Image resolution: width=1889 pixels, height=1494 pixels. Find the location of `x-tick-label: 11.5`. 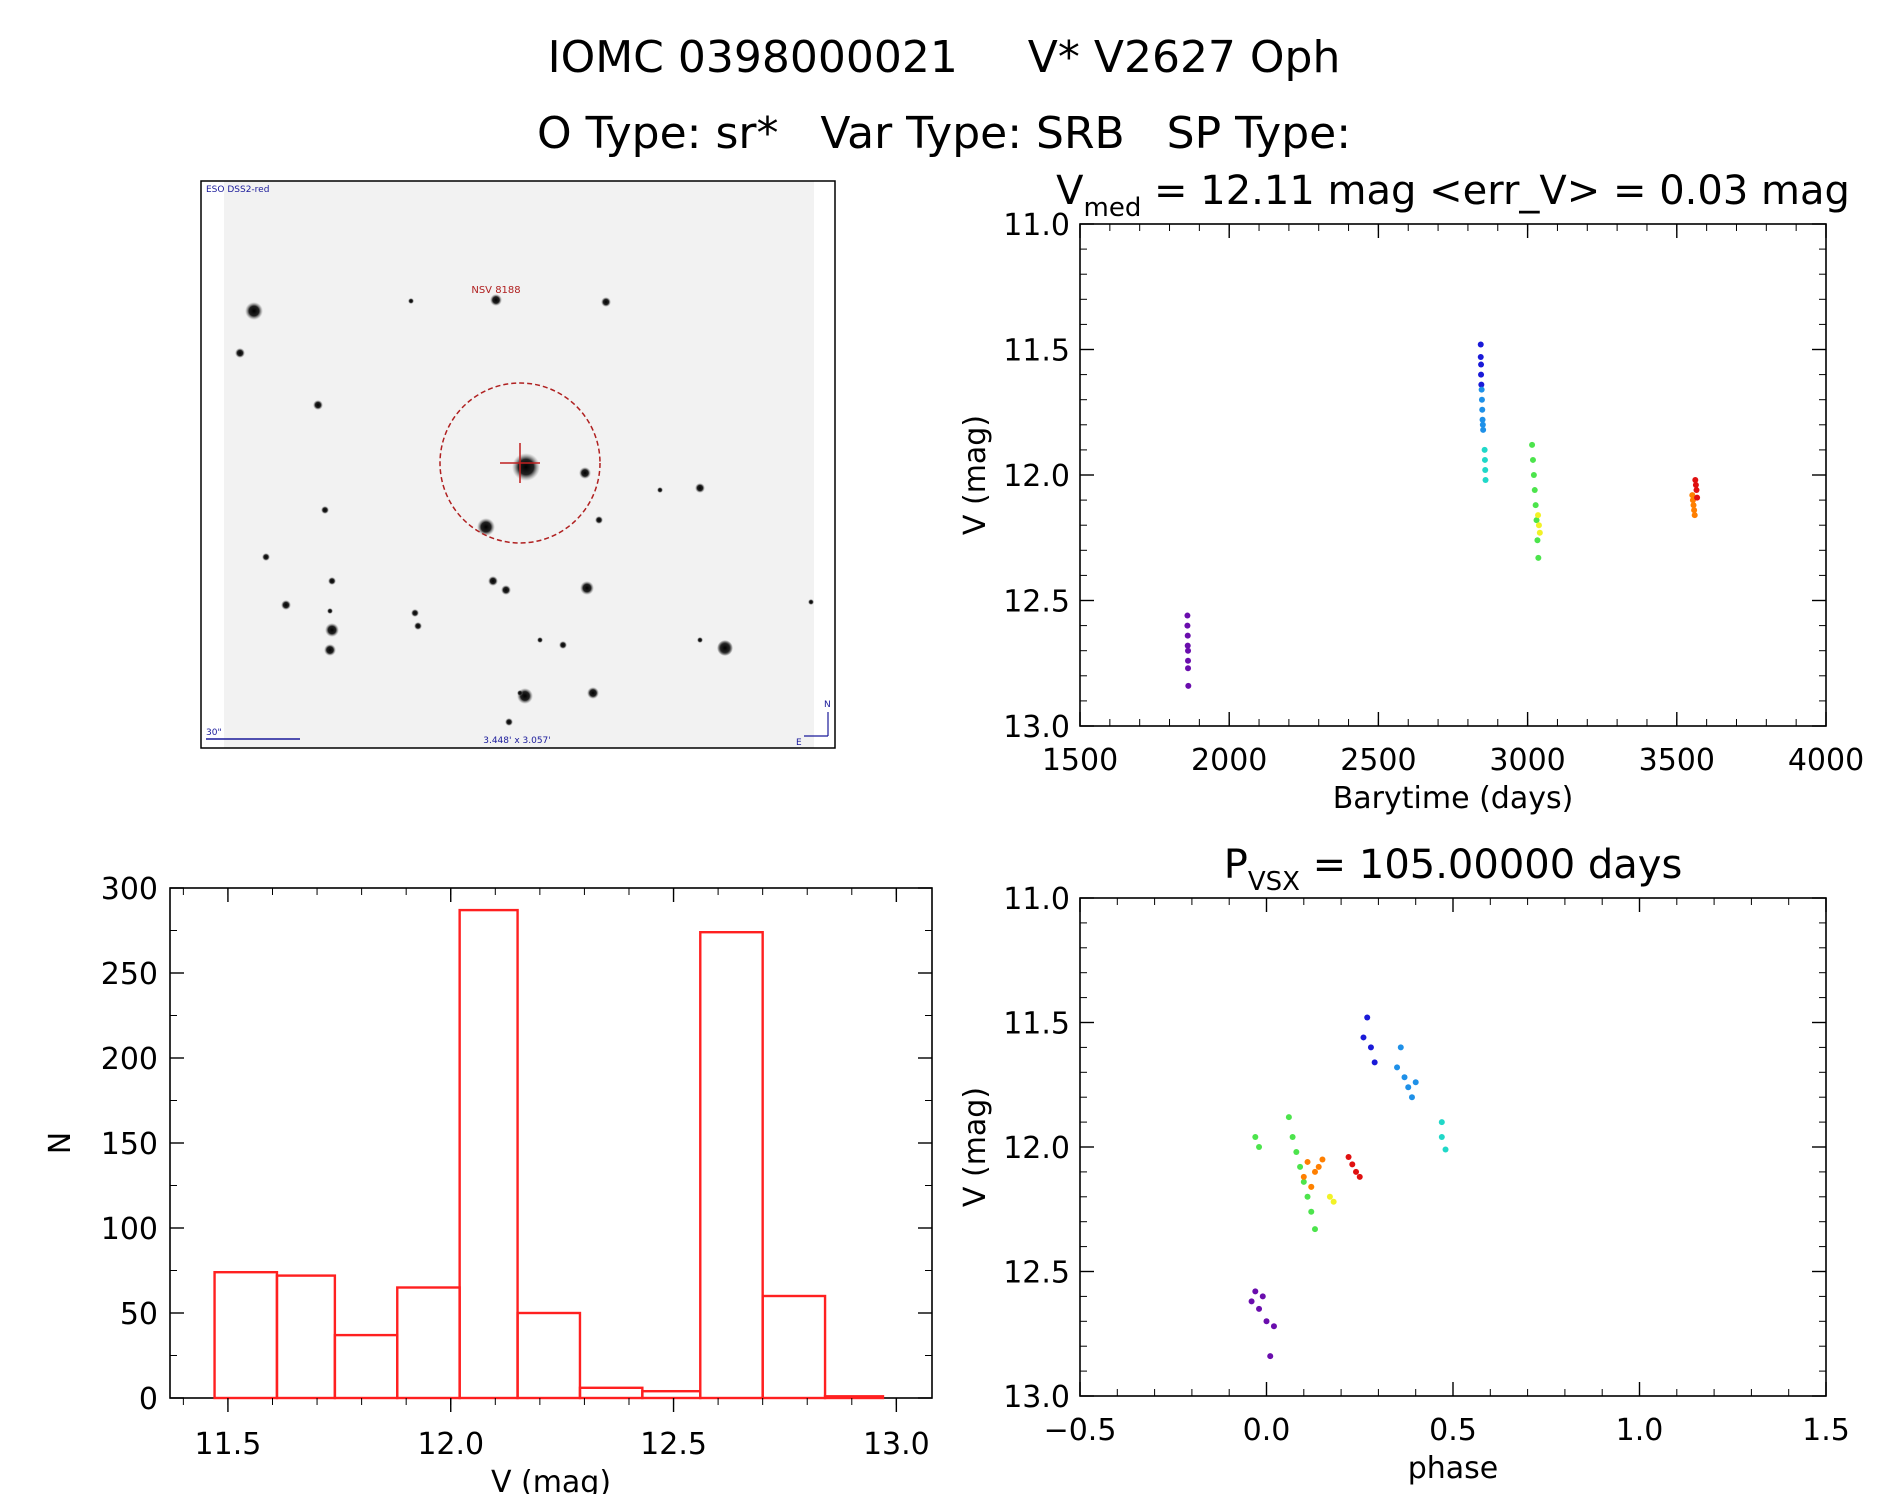

x-tick-label: 11.5 is located at coordinates (228, 1444).